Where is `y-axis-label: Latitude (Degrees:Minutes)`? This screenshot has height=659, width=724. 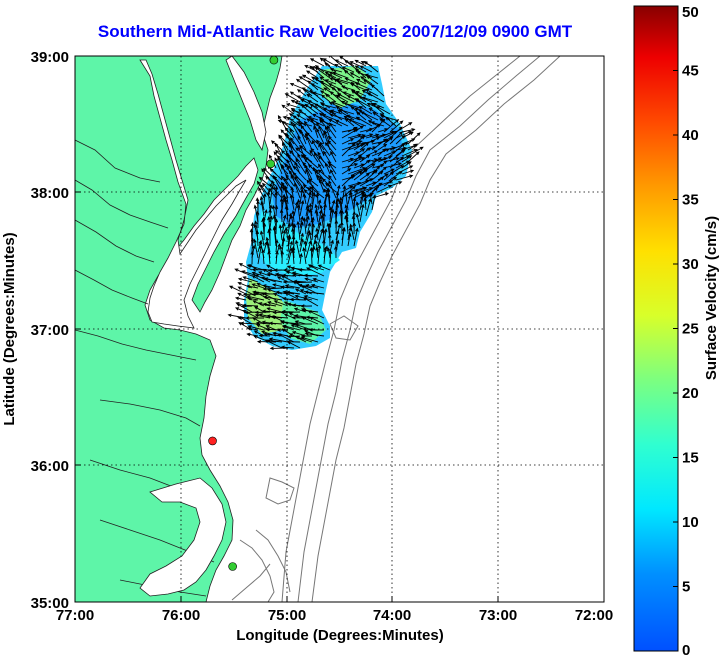 y-axis-label: Latitude (Degrees:Minutes) is located at coordinates (9, 328).